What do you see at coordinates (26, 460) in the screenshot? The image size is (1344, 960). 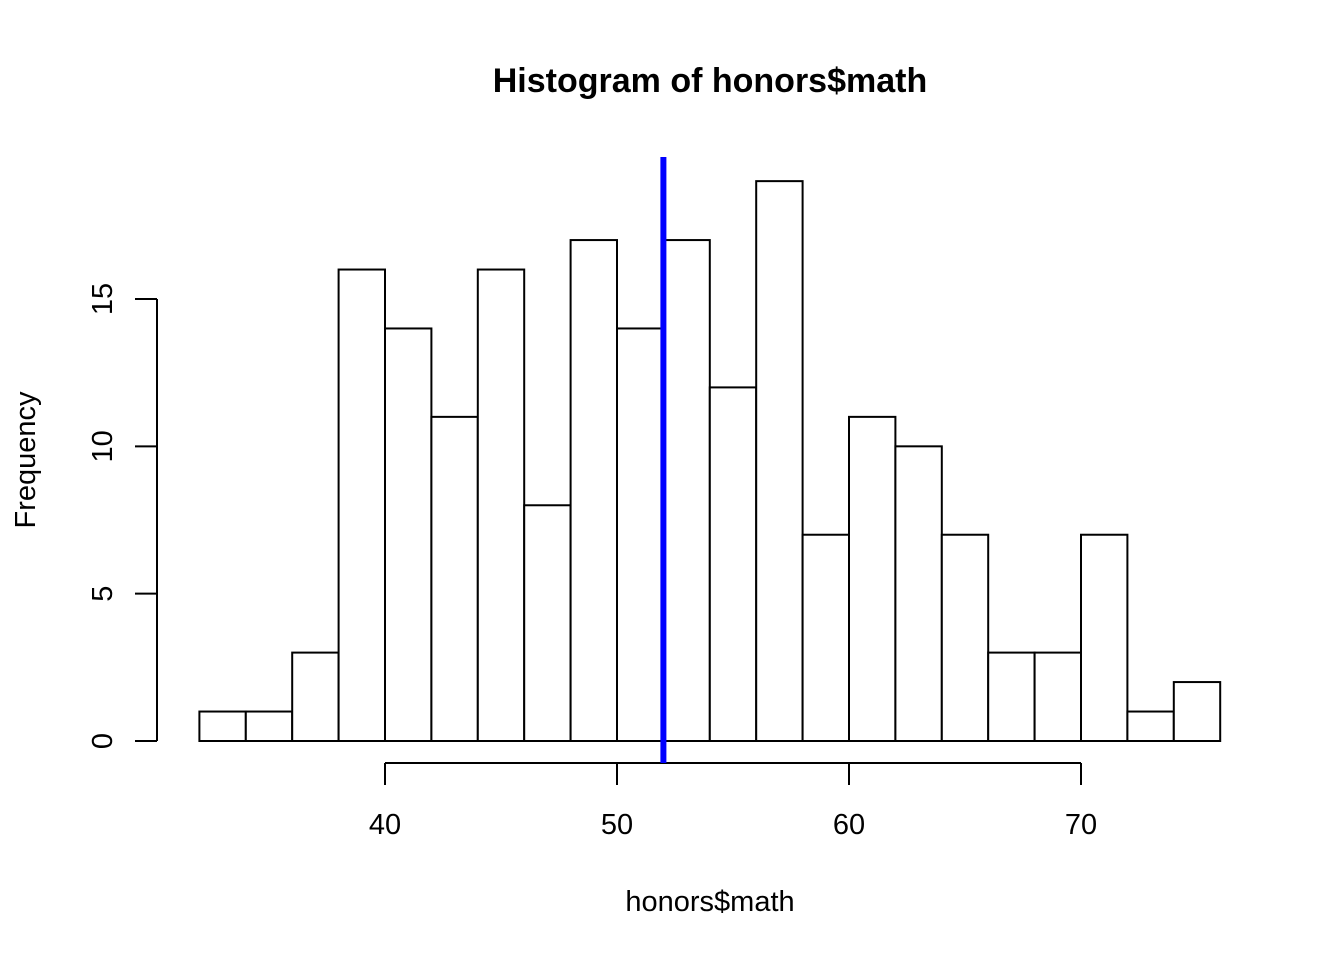 I see `y-axis-label: Frequency` at bounding box center [26, 460].